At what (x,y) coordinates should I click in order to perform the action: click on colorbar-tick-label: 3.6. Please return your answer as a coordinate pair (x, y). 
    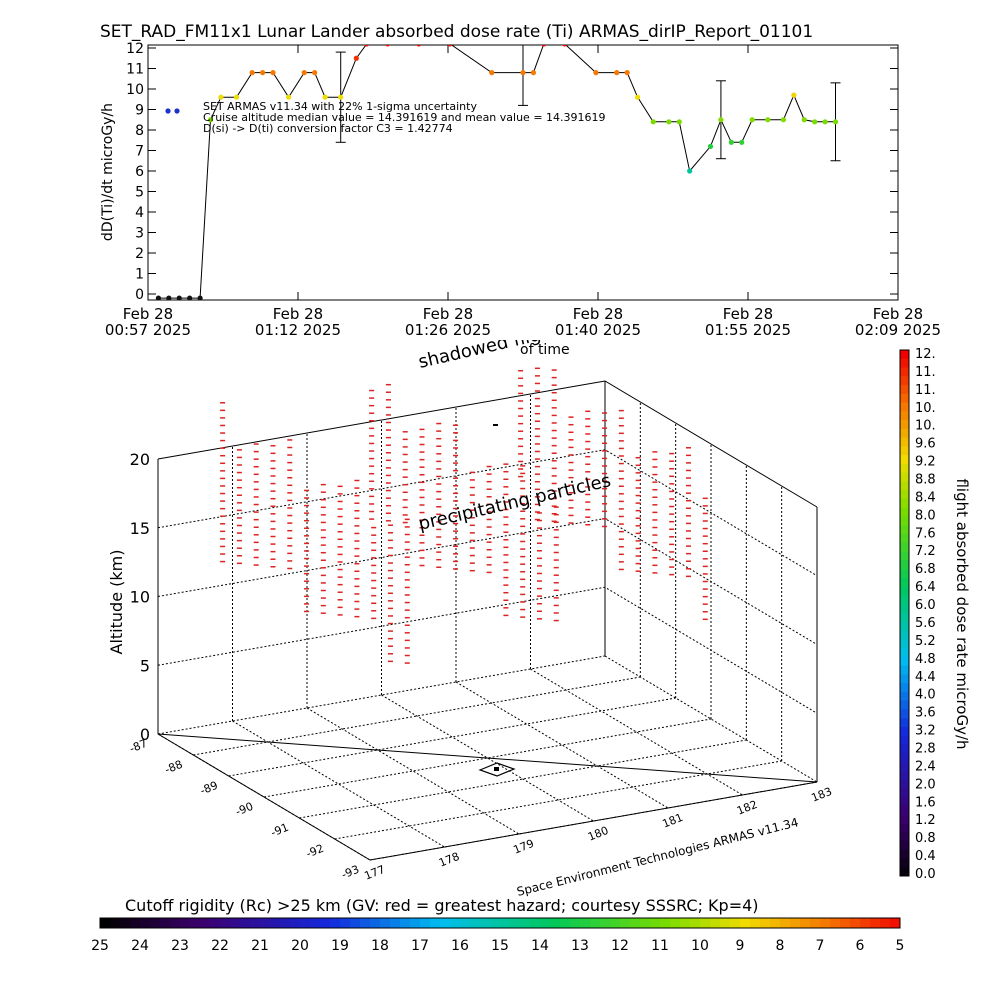
    Looking at the image, I should click on (925, 713).